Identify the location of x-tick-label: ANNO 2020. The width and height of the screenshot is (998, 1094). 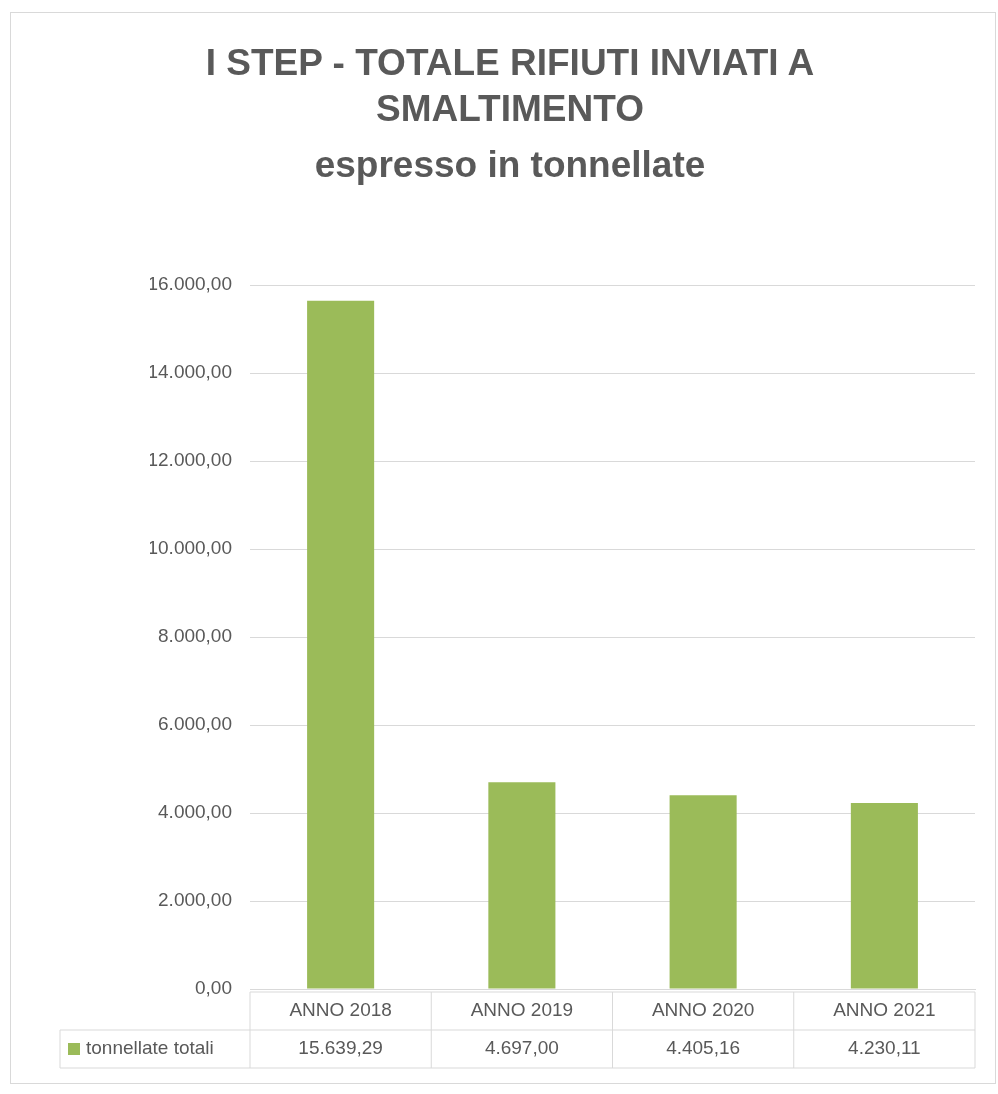
(703, 1010).